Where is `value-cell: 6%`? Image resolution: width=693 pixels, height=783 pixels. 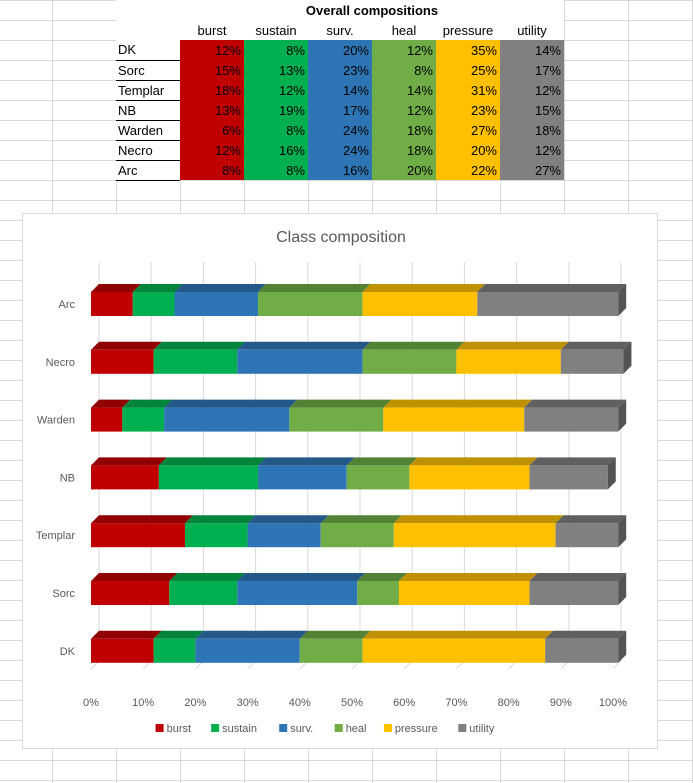
value-cell: 6% is located at coordinates (212, 130).